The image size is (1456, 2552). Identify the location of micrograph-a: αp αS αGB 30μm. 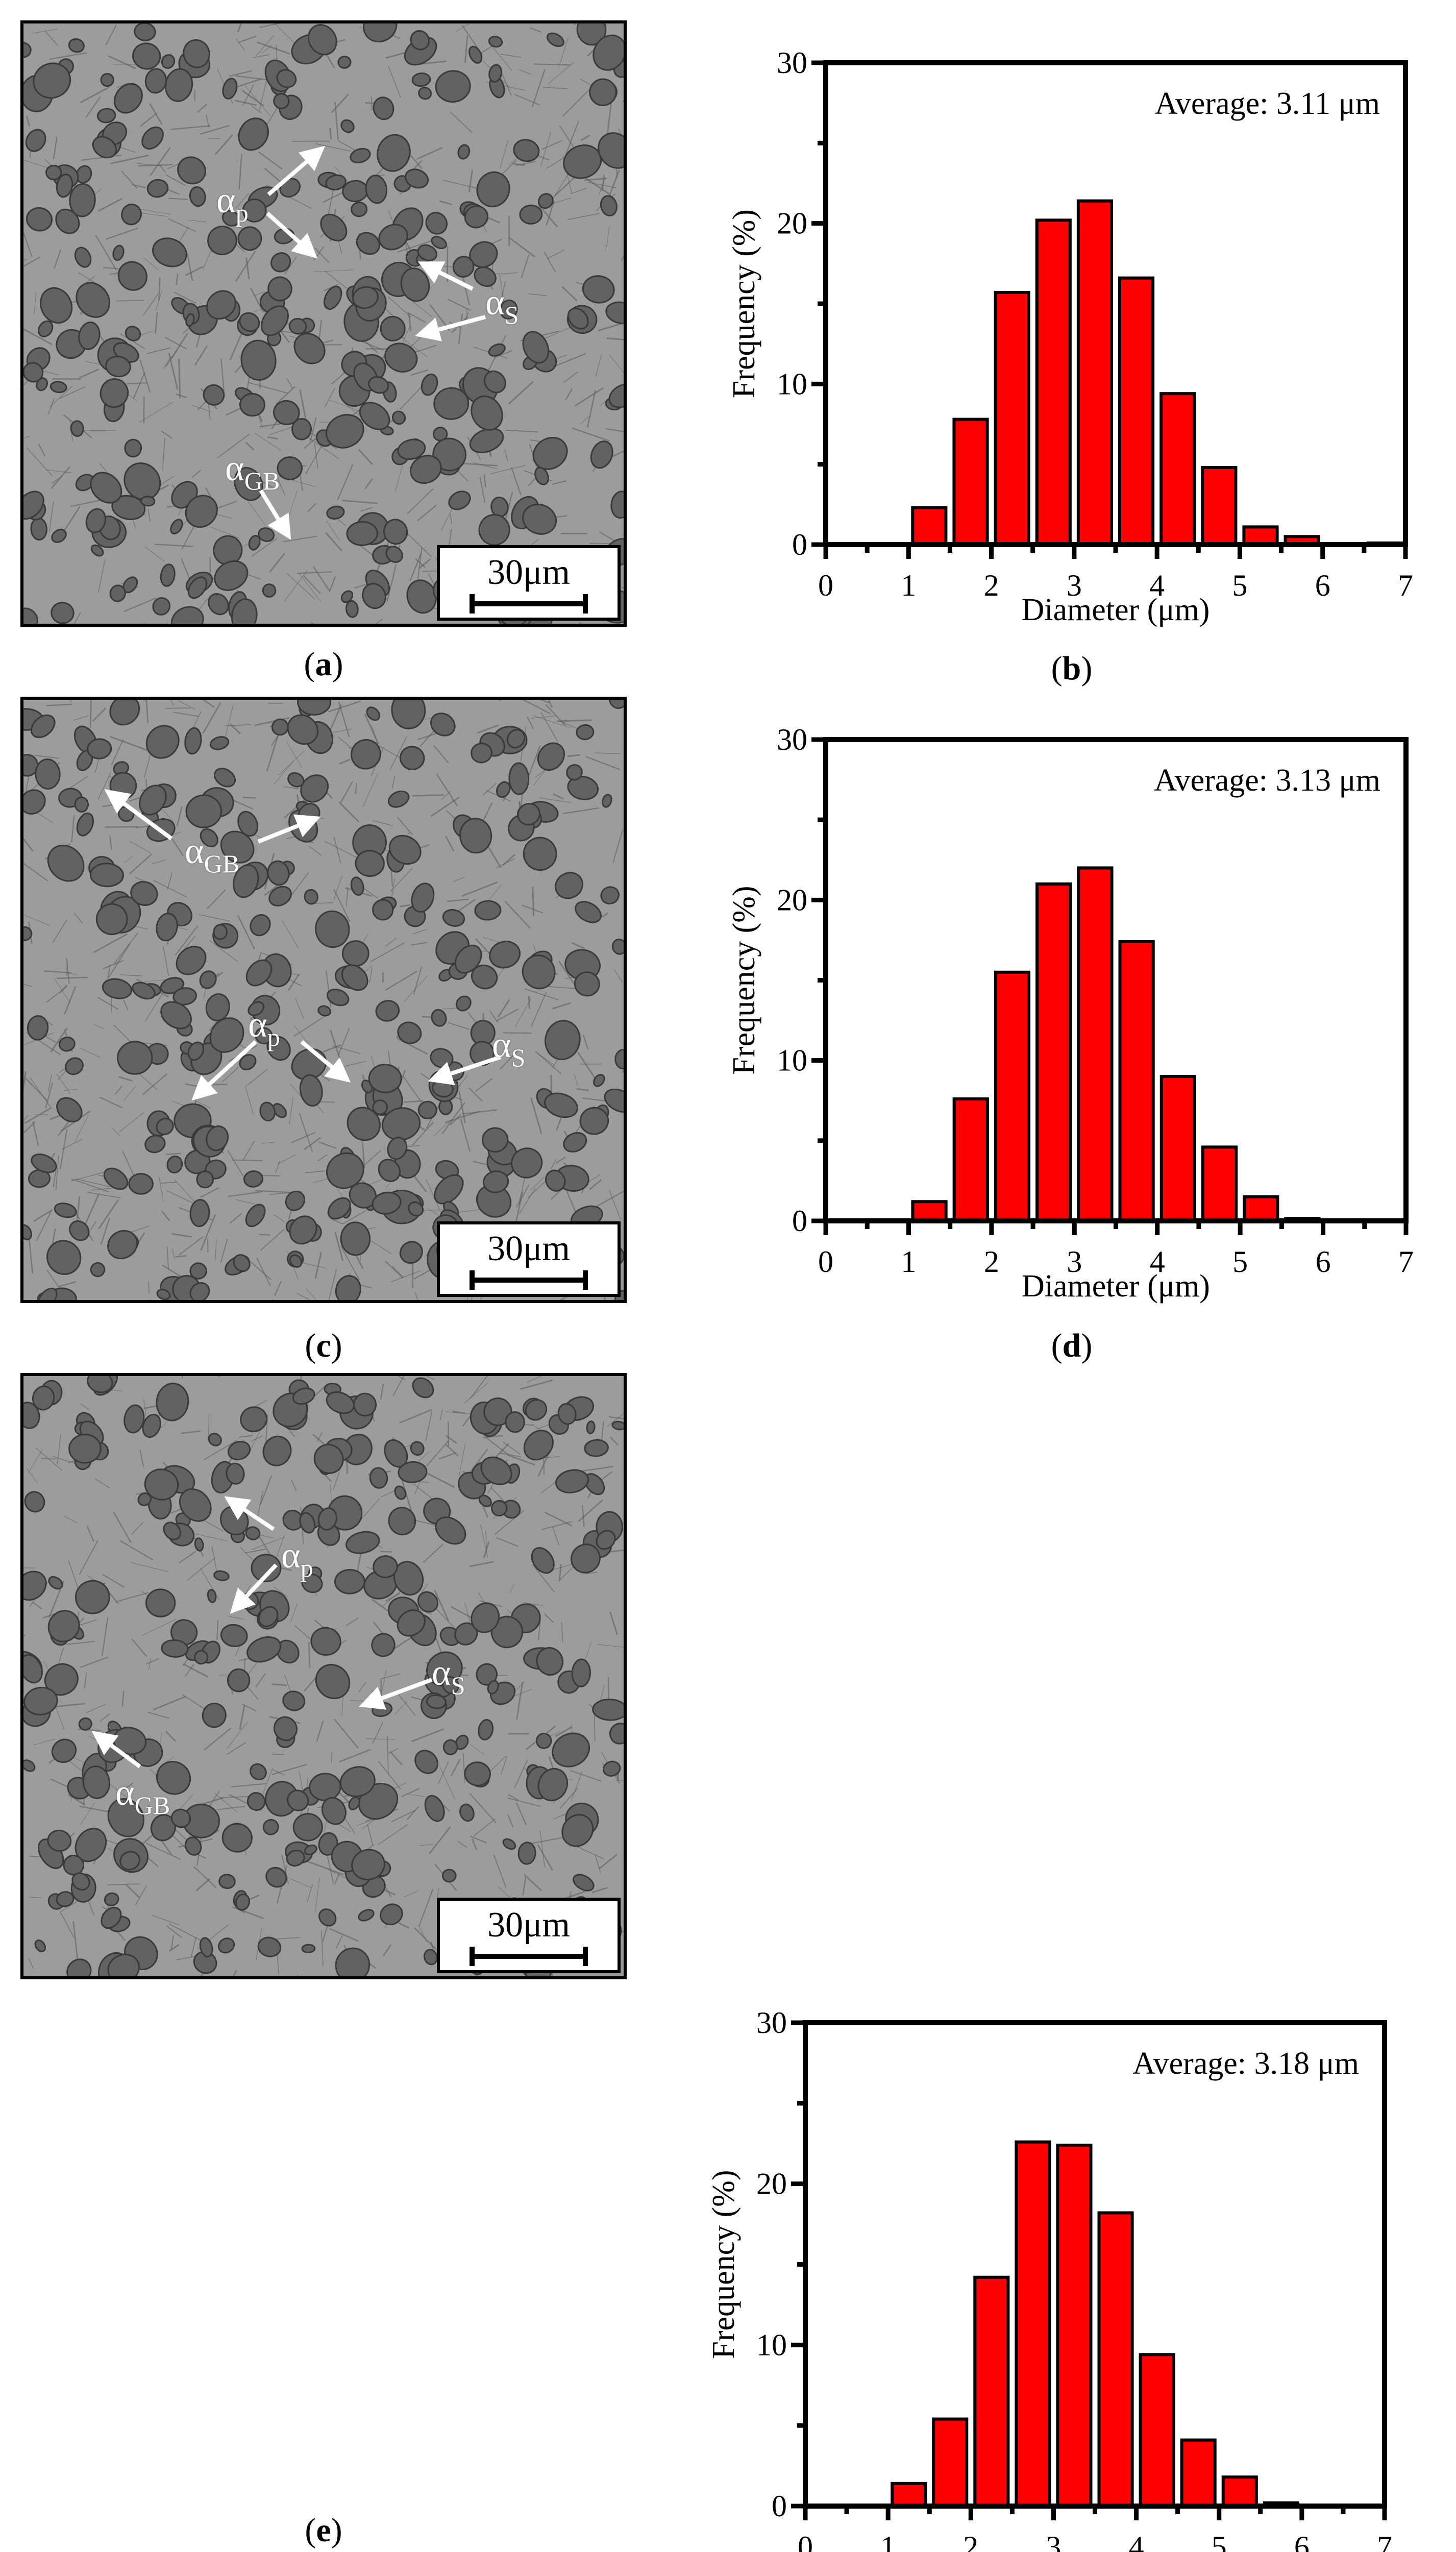
(323, 323).